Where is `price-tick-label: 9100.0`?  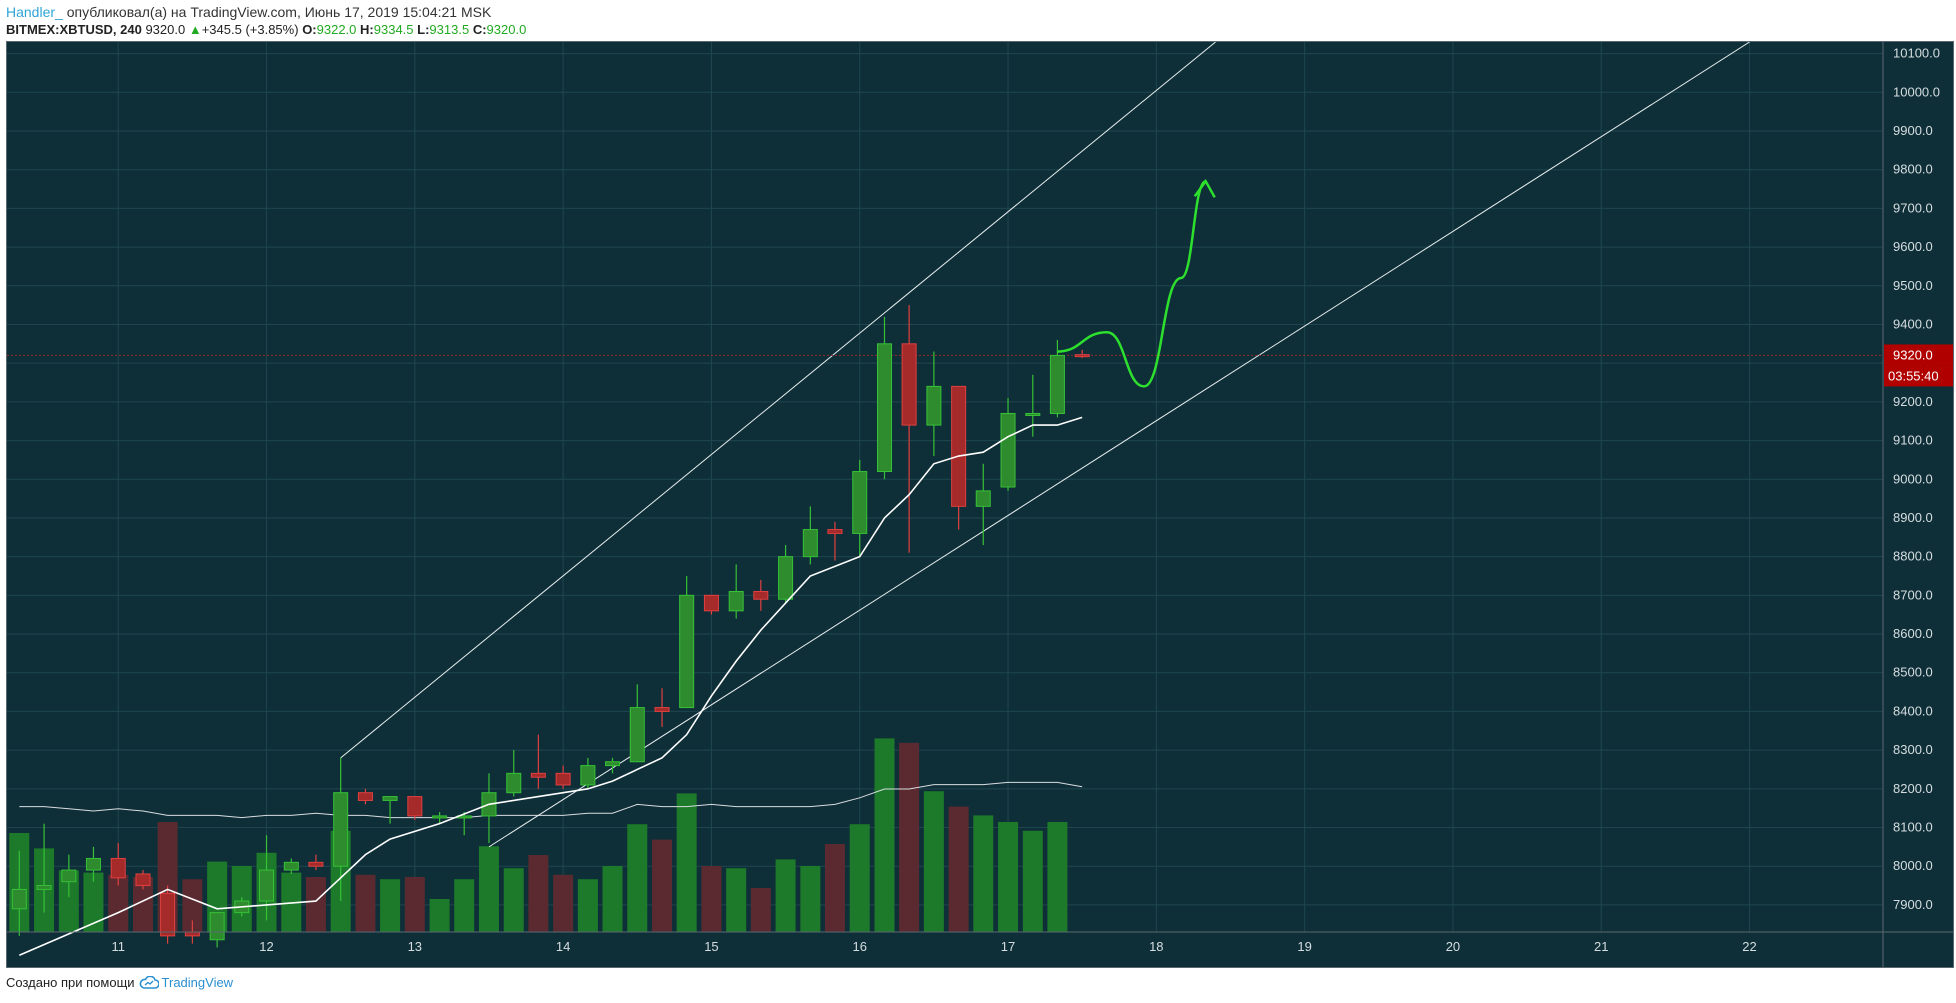 price-tick-label: 9100.0 is located at coordinates (1913, 440).